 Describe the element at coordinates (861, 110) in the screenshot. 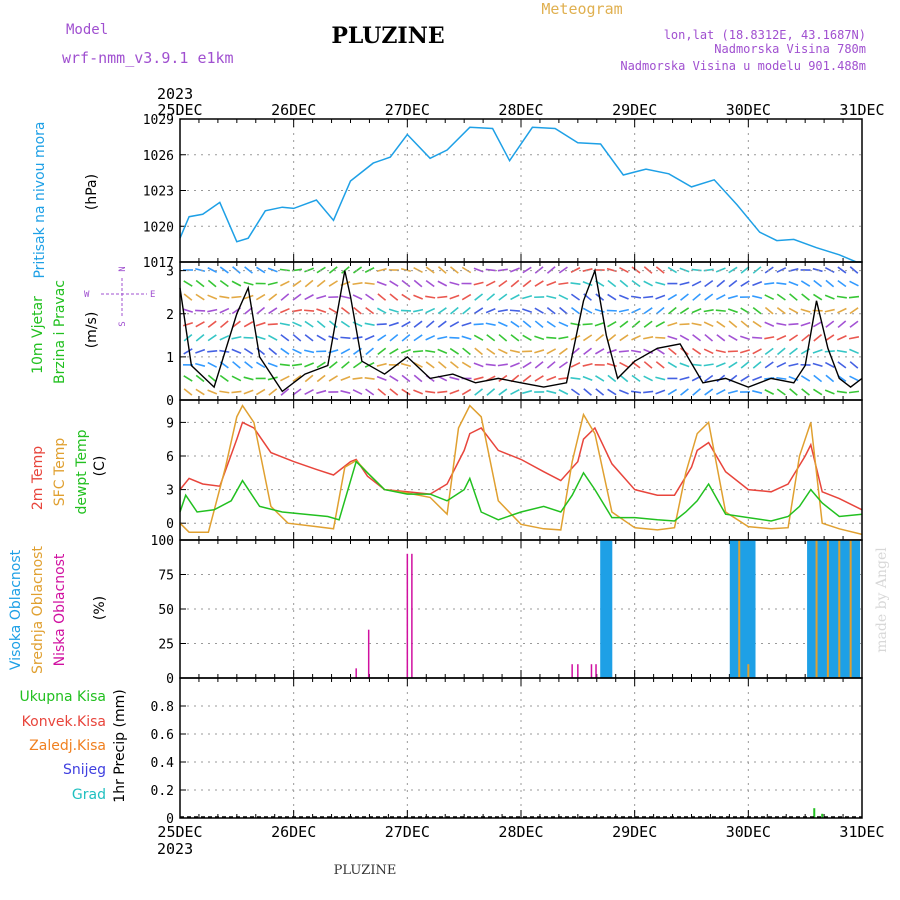

I see `top-tick-label: 31DEC` at that location.